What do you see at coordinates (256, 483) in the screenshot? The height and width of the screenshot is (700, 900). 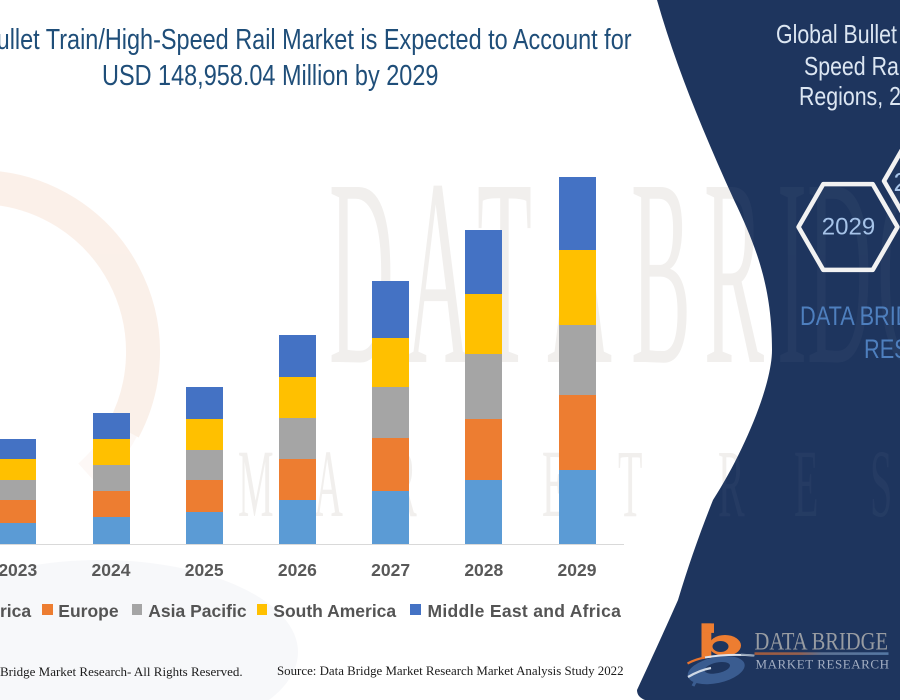 I see `svg-text: M` at bounding box center [256, 483].